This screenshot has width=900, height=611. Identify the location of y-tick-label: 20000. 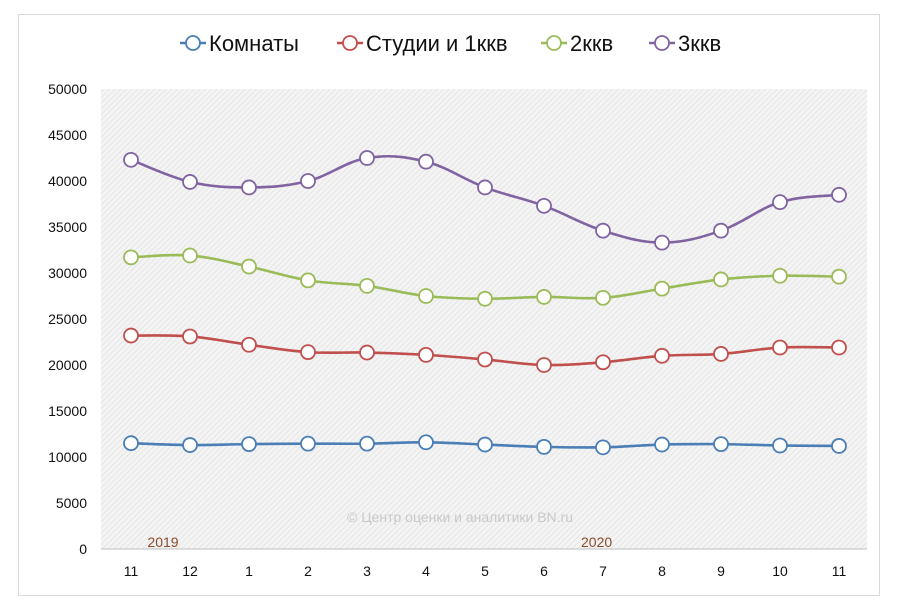
(67, 365).